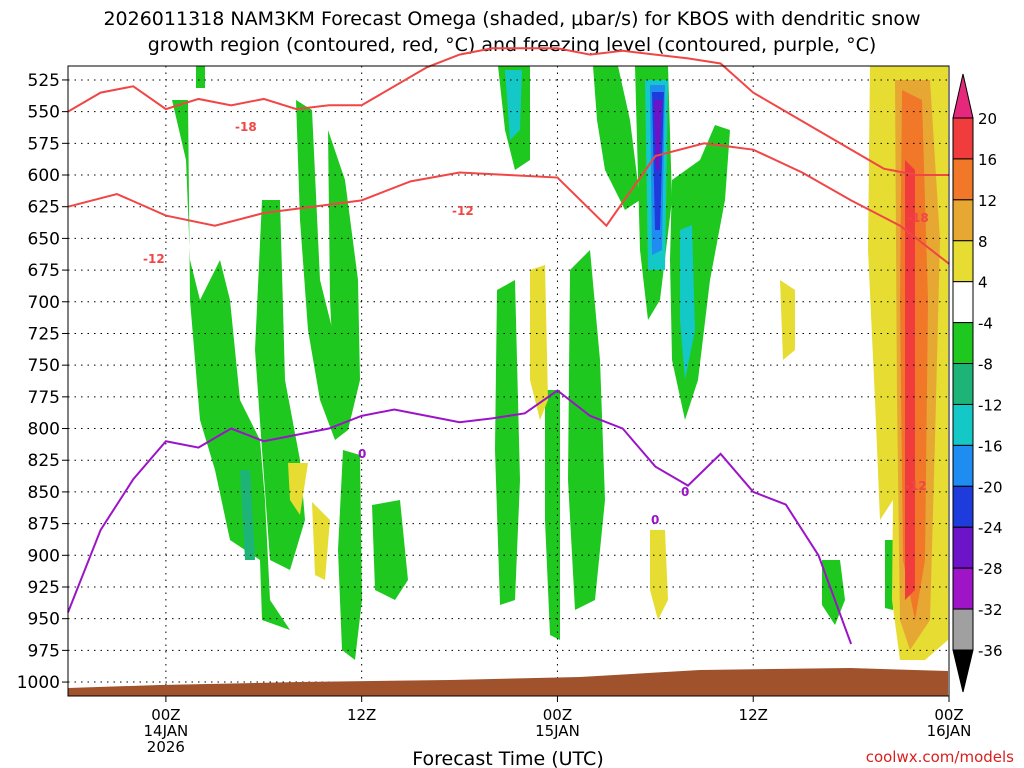  What do you see at coordinates (44, 493) in the screenshot?
I see `y-tick-label: 850` at bounding box center [44, 493].